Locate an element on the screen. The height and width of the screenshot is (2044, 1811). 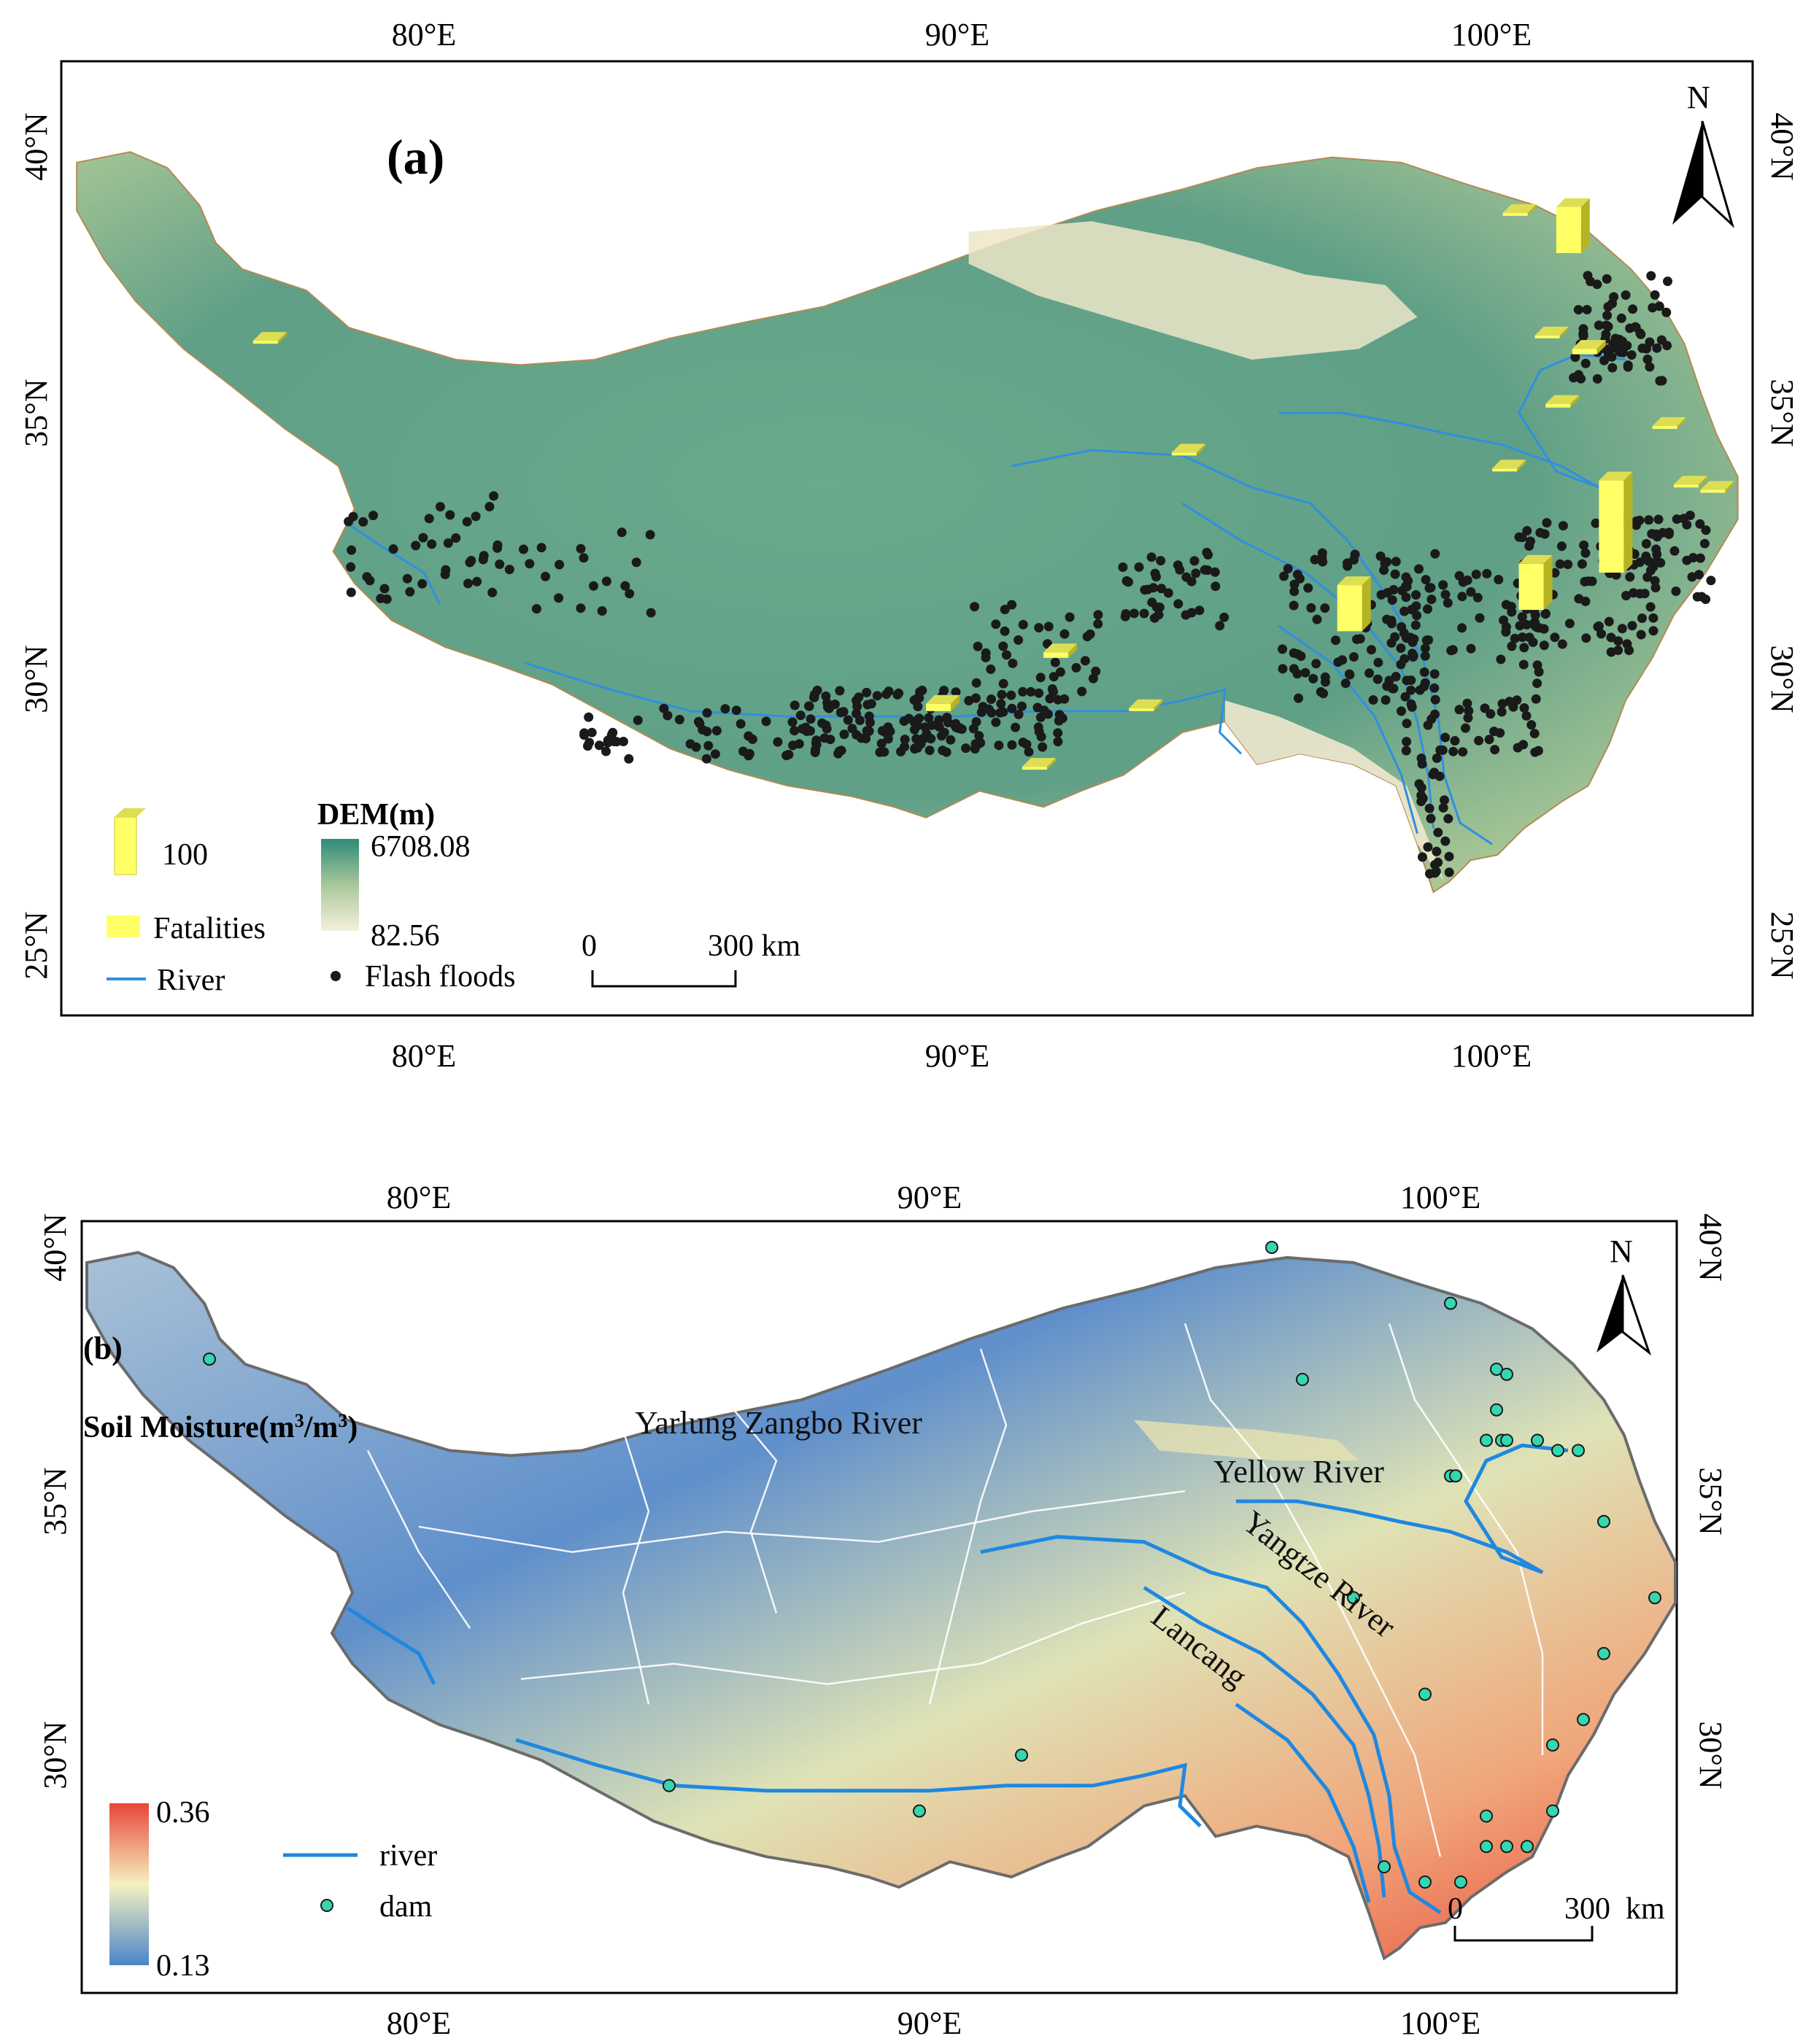
north-arrow-label: N is located at coordinates (1698, 97).